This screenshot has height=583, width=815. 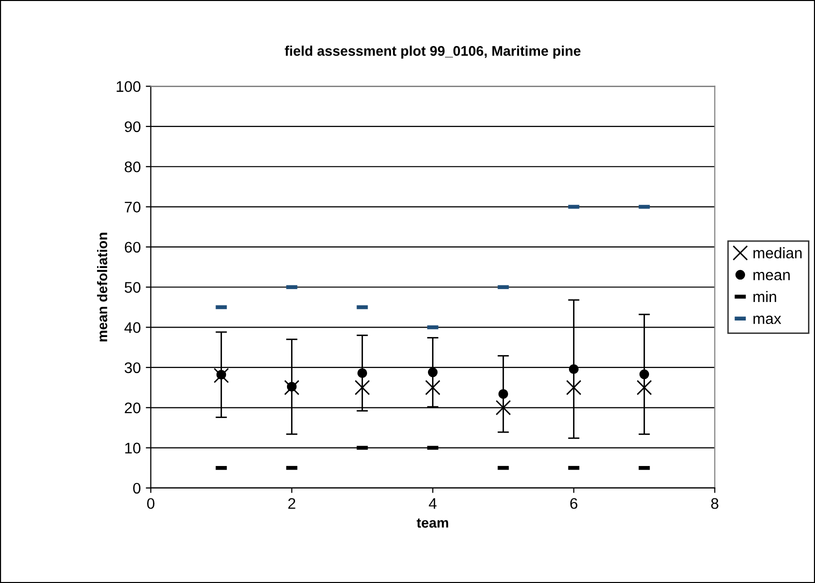 What do you see at coordinates (432, 503) in the screenshot?
I see `x-tick-label: 4` at bounding box center [432, 503].